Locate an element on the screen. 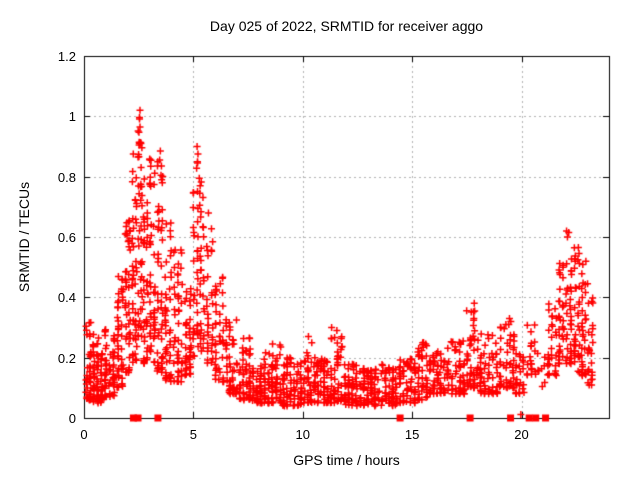 The height and width of the screenshot is (480, 640). x-tick-label: 15 is located at coordinates (412, 434).